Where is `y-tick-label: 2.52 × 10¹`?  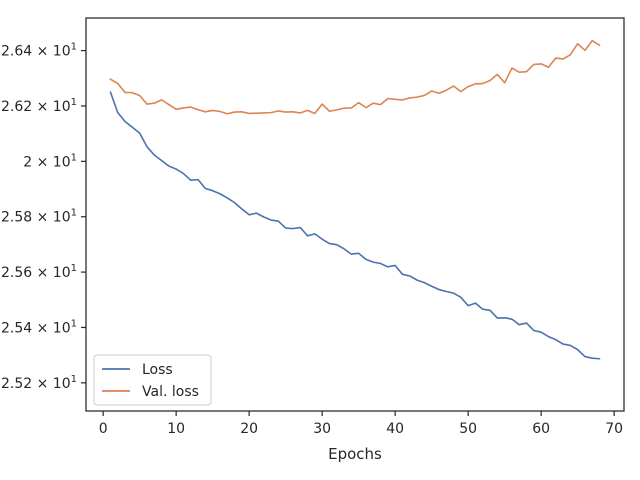
y-tick-label: 2.52 × 10¹ is located at coordinates (39, 383).